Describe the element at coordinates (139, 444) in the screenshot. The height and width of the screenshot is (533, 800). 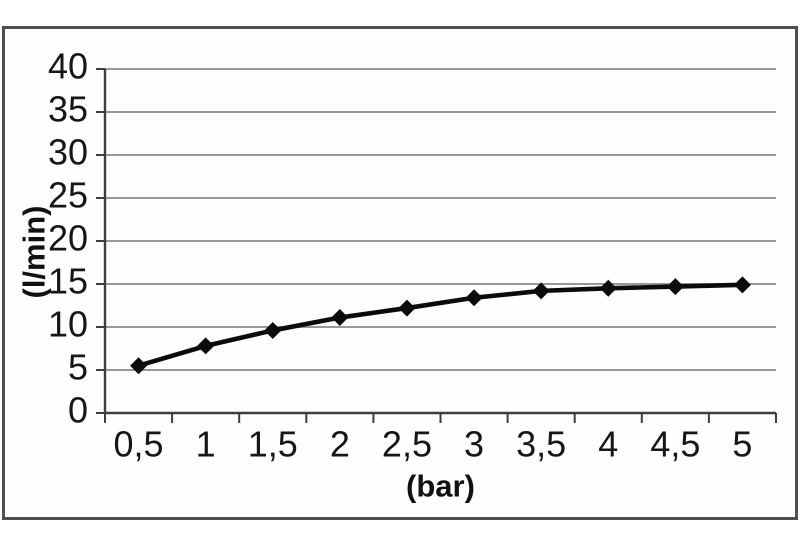
I see `x-tick-label: 0,5` at that location.